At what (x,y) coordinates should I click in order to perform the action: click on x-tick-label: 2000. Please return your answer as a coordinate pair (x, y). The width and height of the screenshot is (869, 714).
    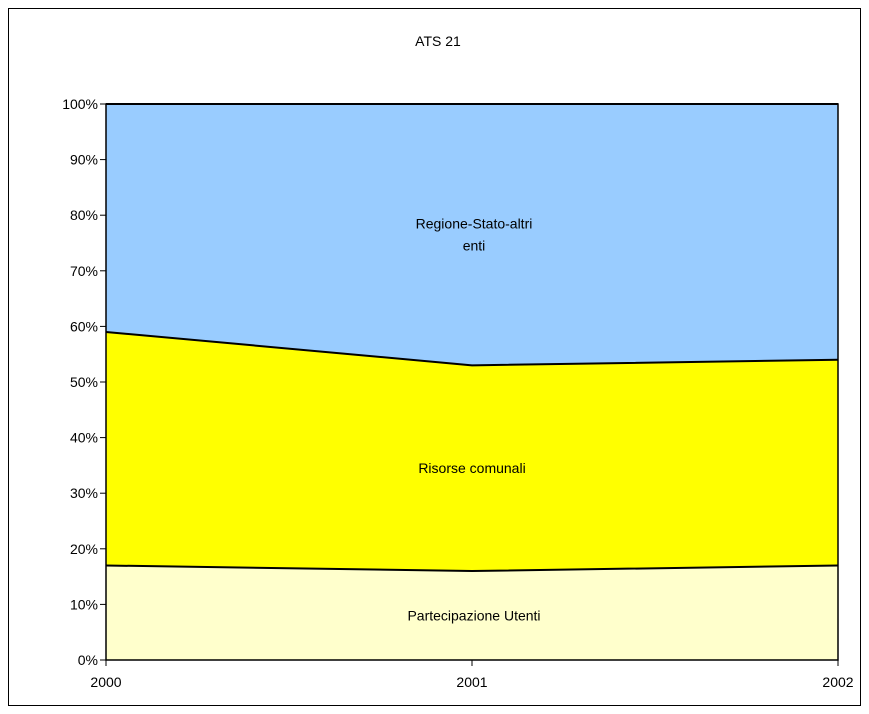
    Looking at the image, I should click on (105, 682).